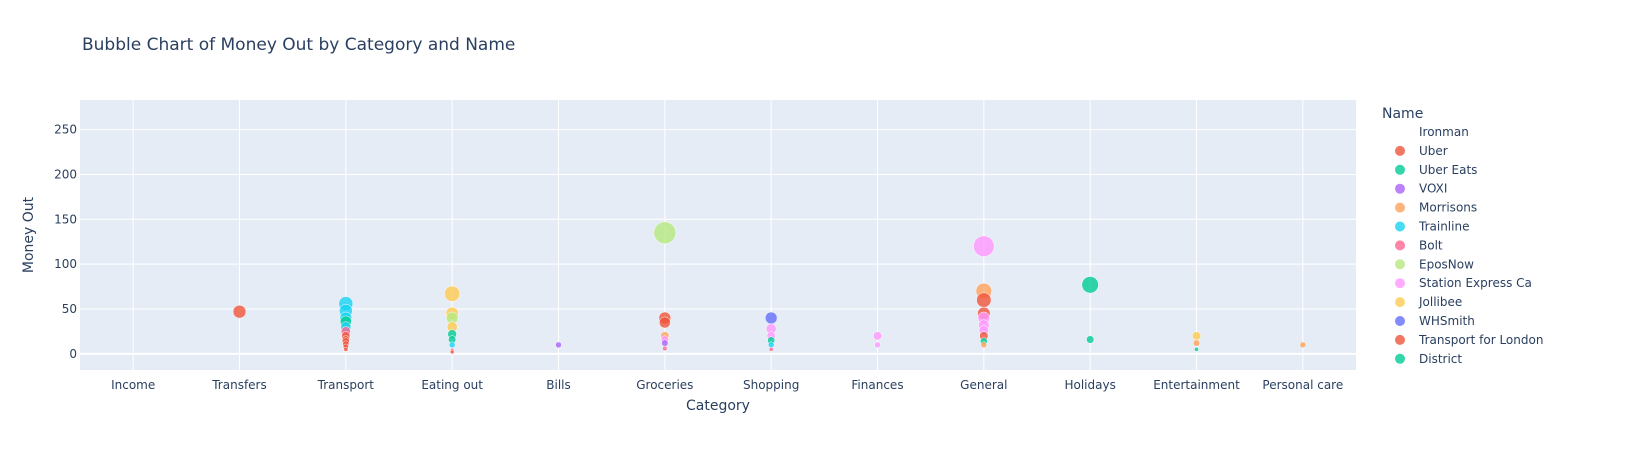 Image resolution: width=1636 pixels, height=450 pixels. Describe the element at coordinates (65, 174) in the screenshot. I see `y-tick-label: 200` at that location.